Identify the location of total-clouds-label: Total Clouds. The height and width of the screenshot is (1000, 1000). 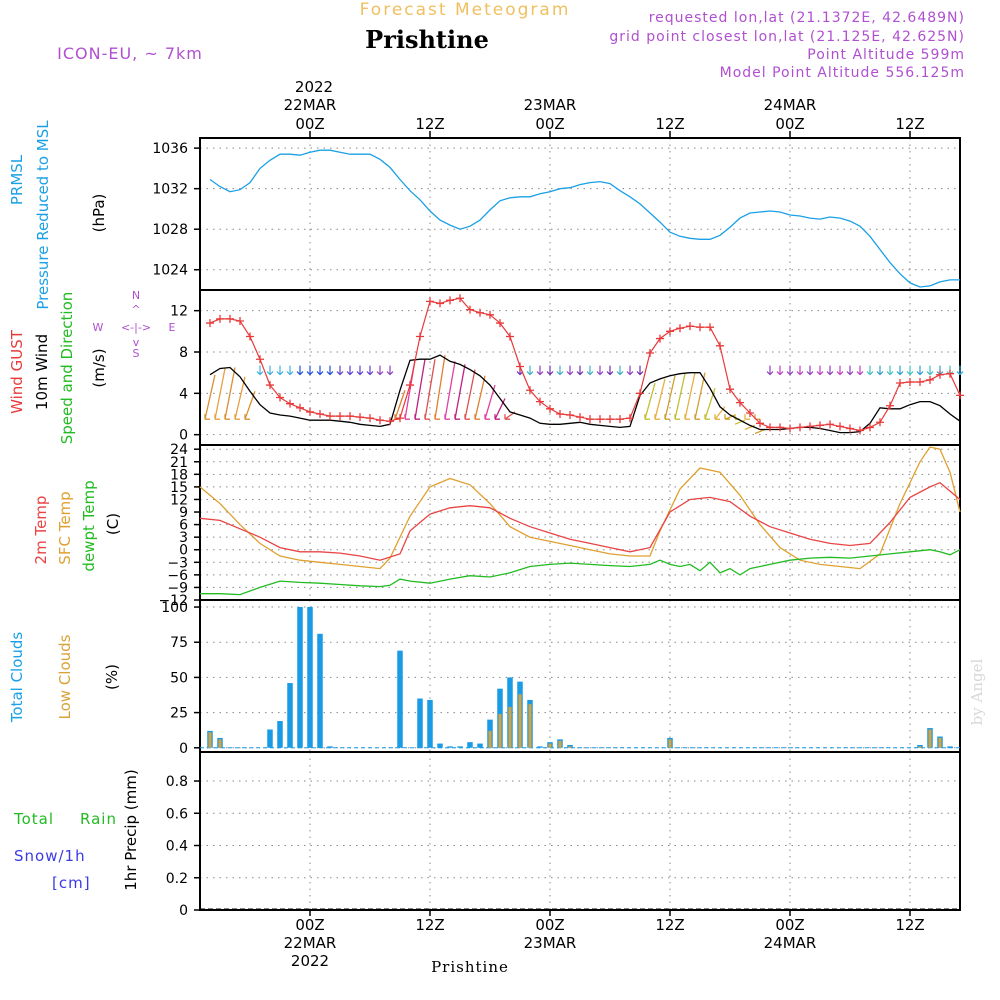
(17, 678).